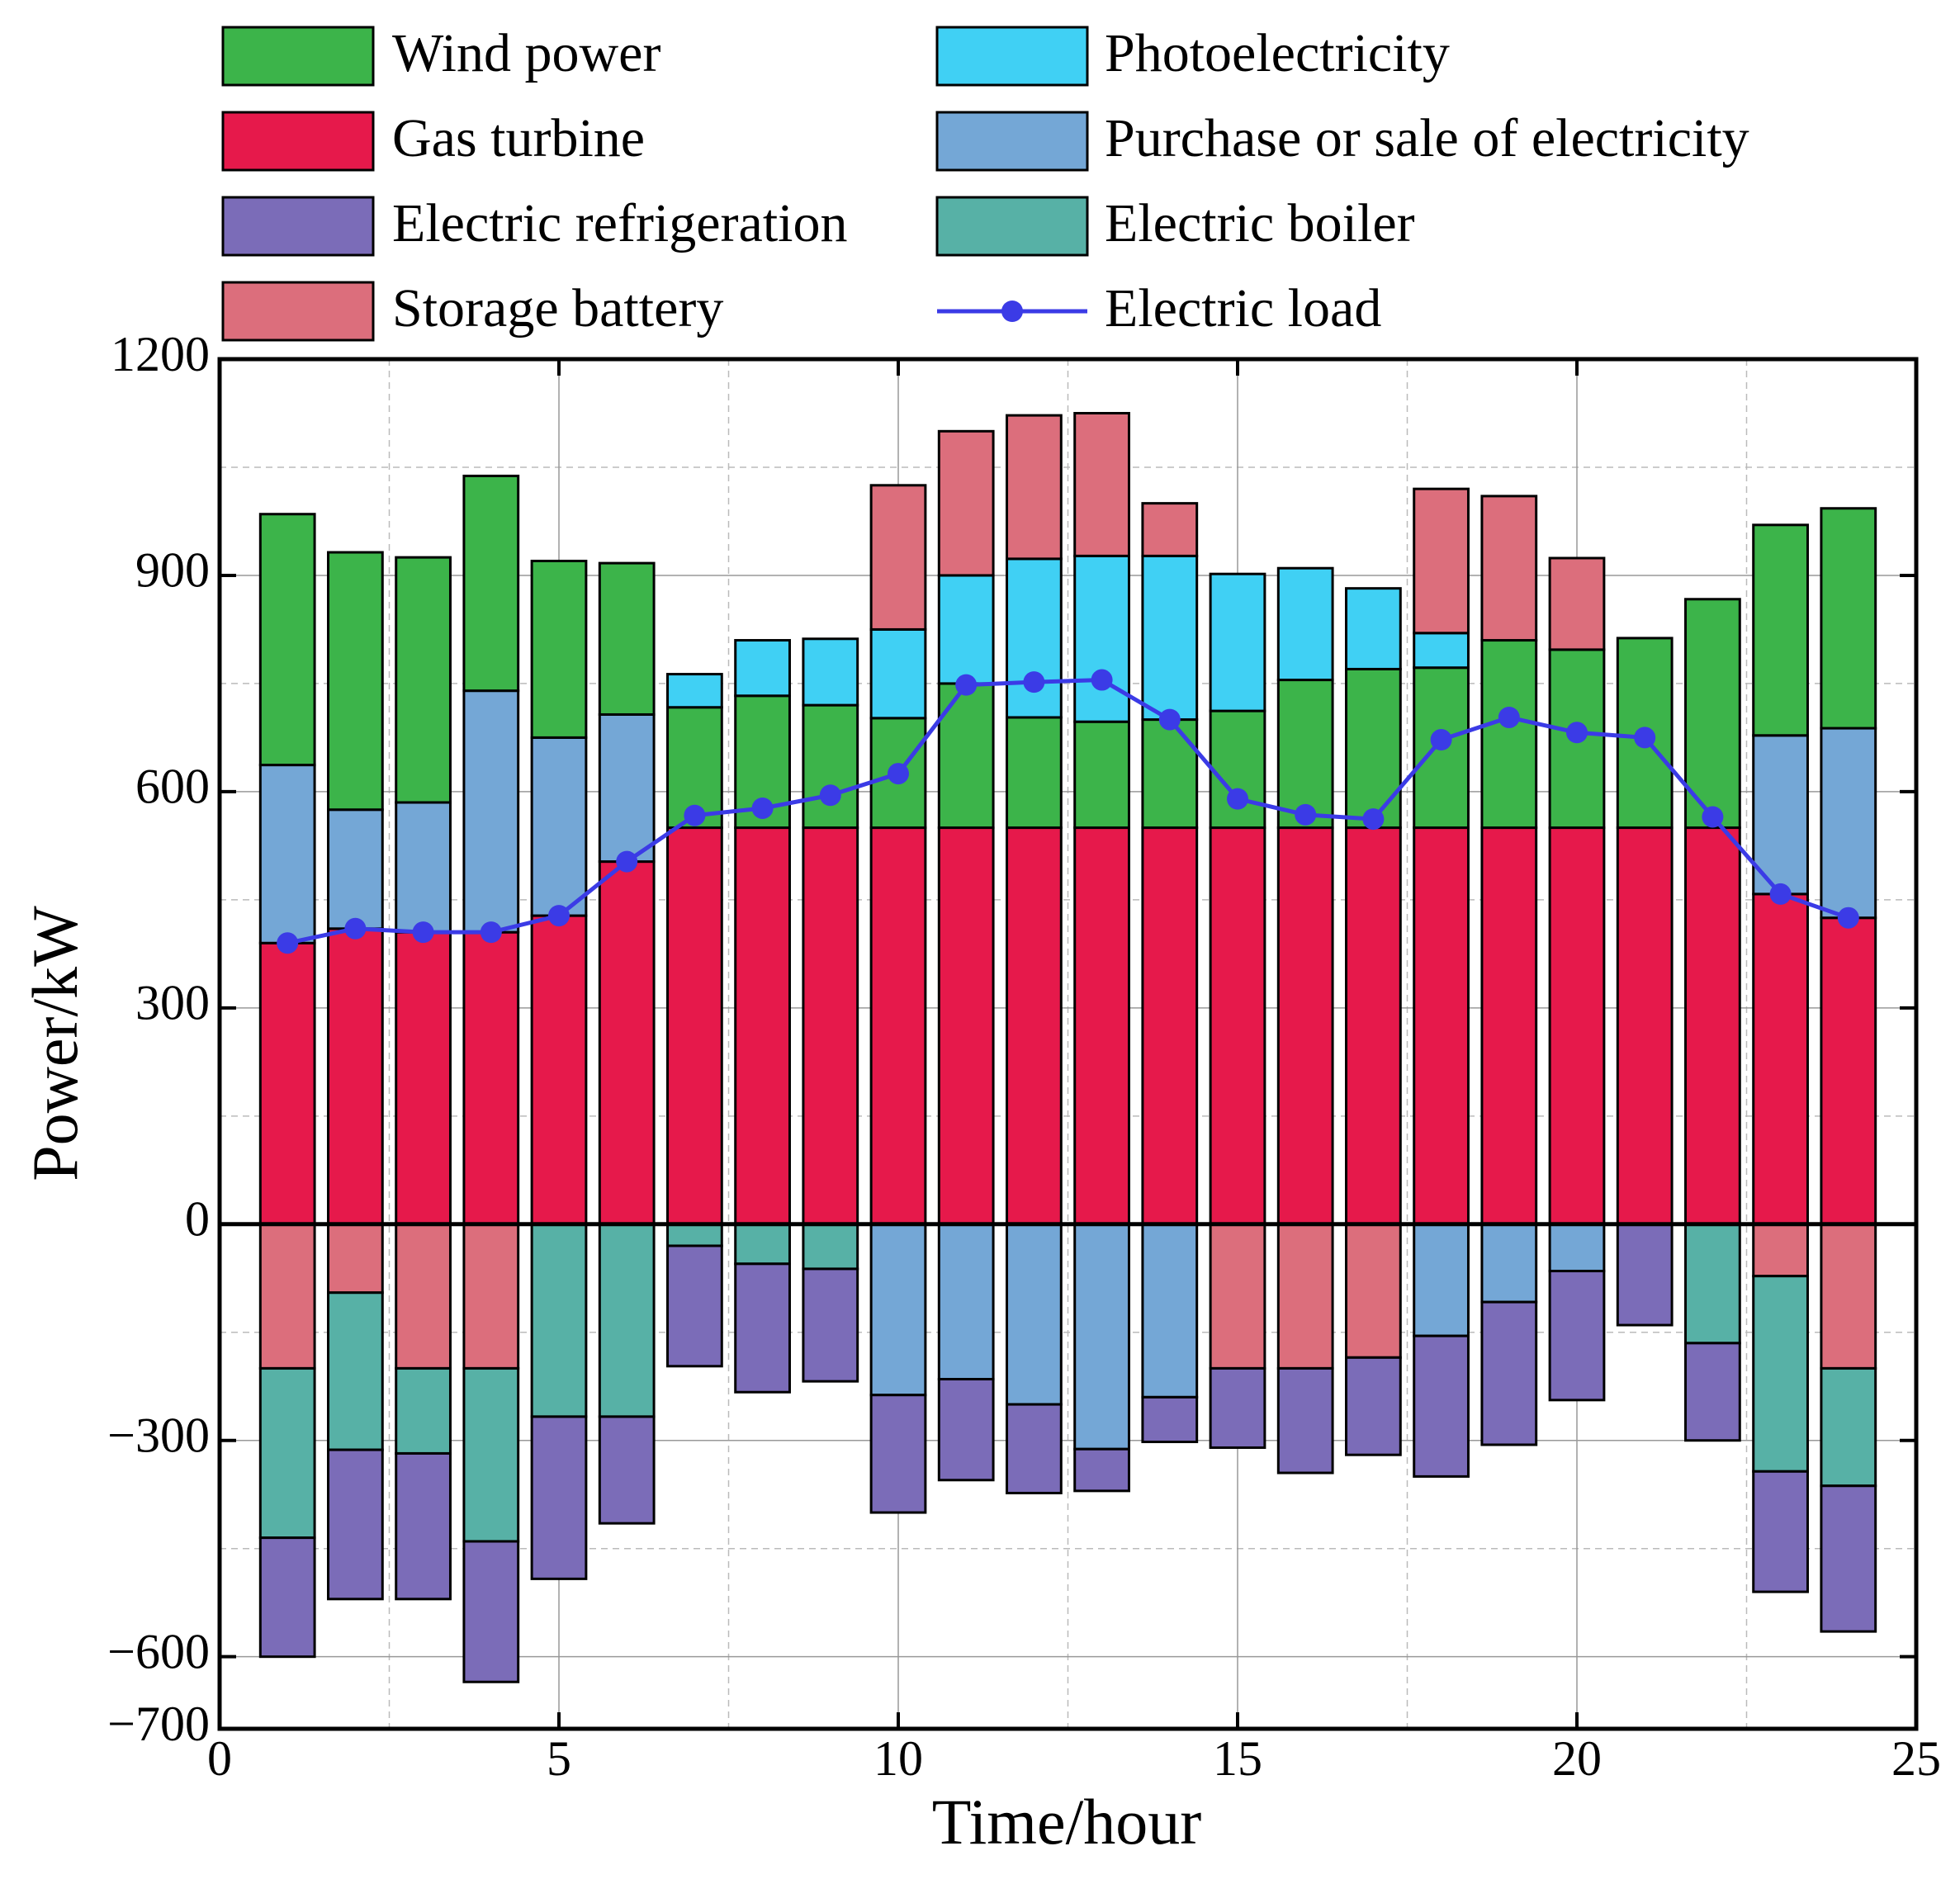 The height and width of the screenshot is (1884, 1960). I want to click on y-tick-label: 300, so click(172, 1003).